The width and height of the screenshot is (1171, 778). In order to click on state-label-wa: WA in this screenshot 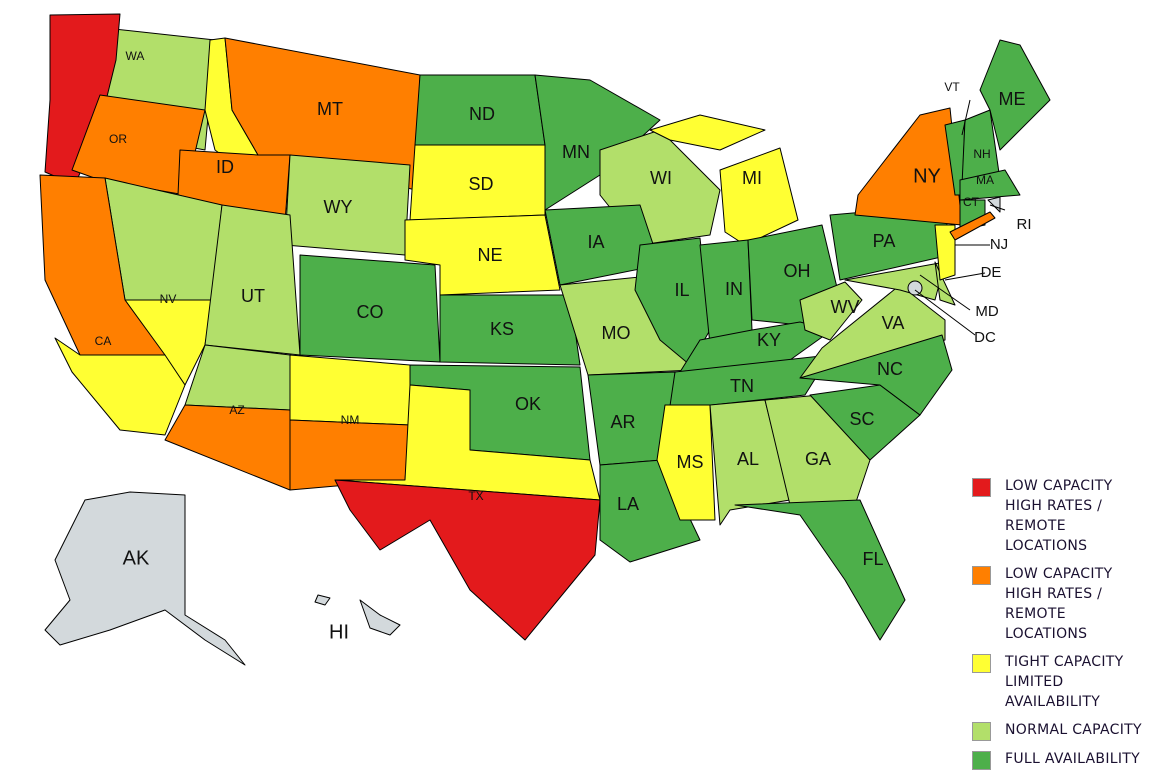, I will do `click(135, 56)`.